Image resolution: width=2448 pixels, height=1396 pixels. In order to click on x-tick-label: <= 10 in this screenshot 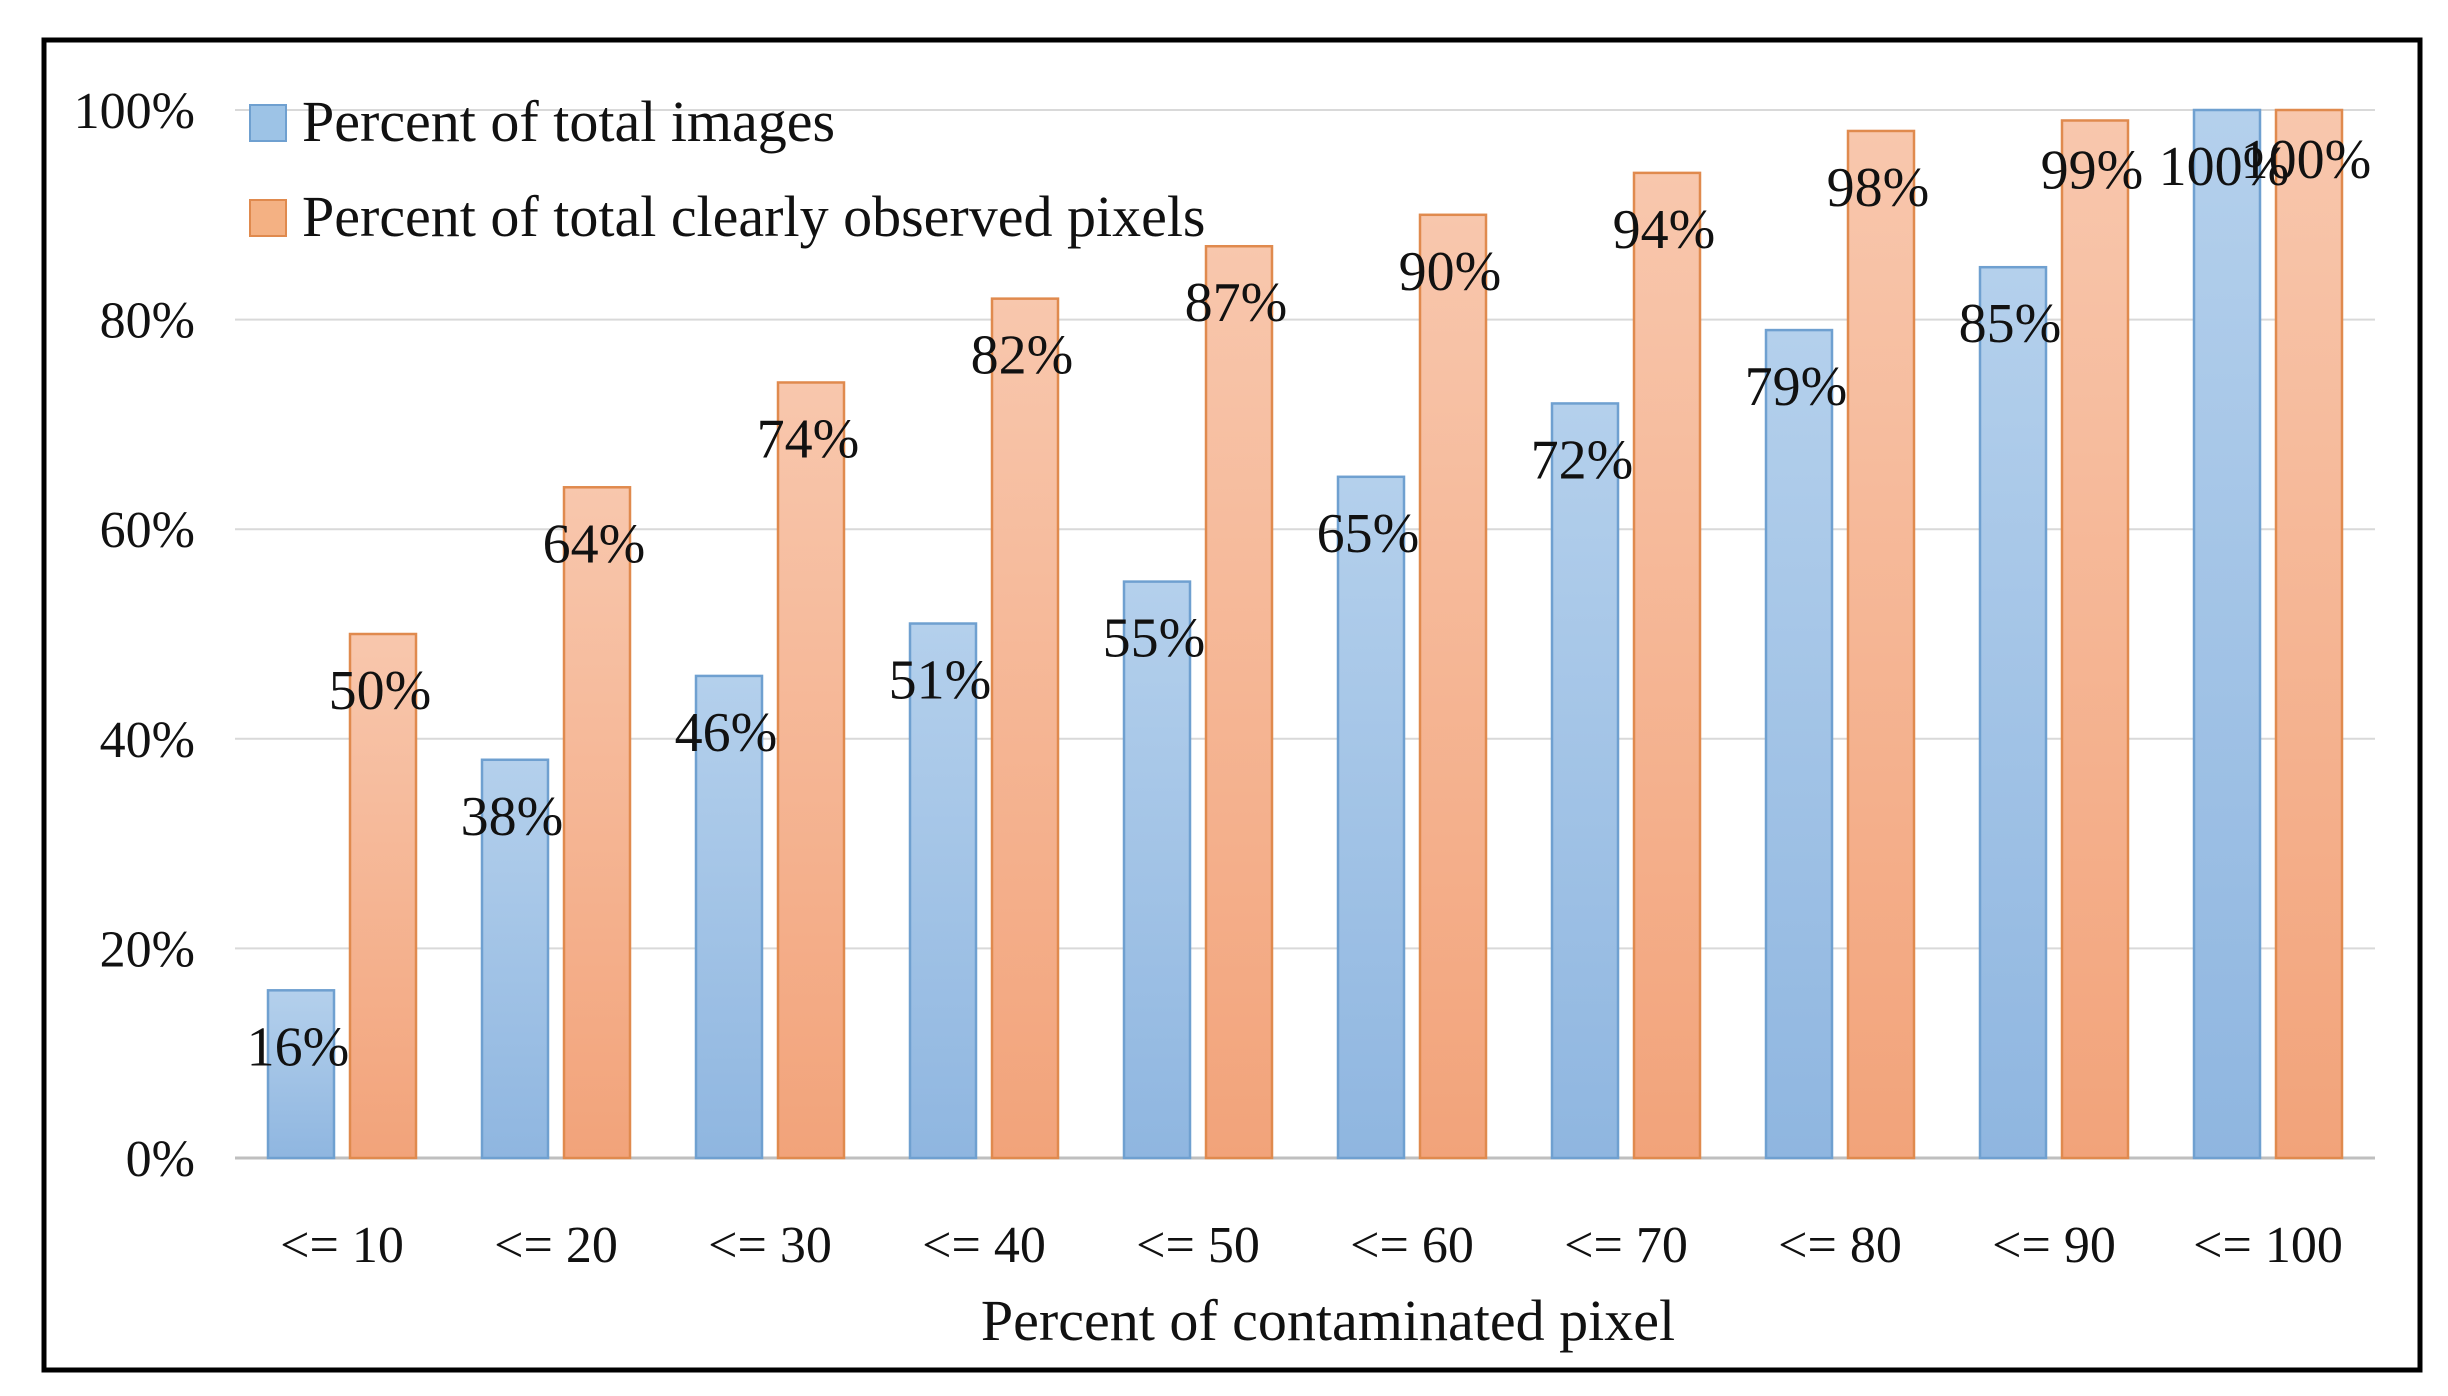, I will do `click(342, 1245)`.